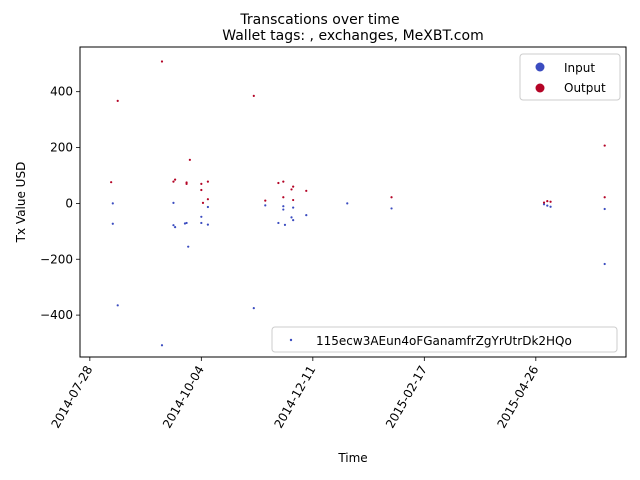 The image size is (640, 480). I want to click on legend-address-box, so click(444, 339).